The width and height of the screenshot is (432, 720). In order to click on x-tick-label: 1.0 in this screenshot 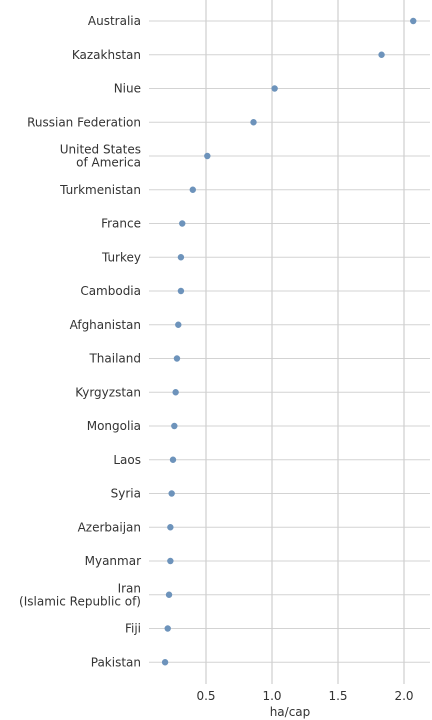, I will do `click(271, 696)`.